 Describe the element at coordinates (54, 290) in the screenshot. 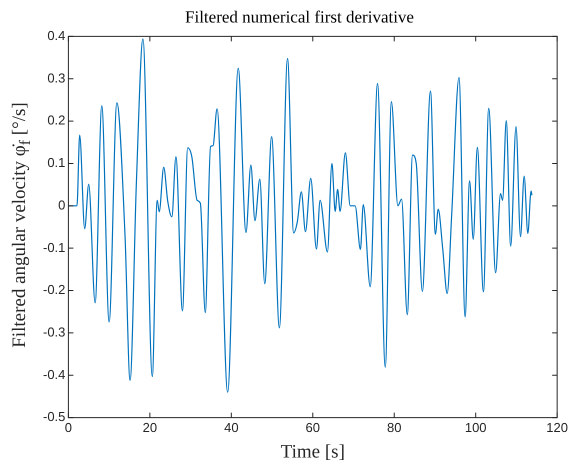

I see `y-tick-label: -0.2` at that location.